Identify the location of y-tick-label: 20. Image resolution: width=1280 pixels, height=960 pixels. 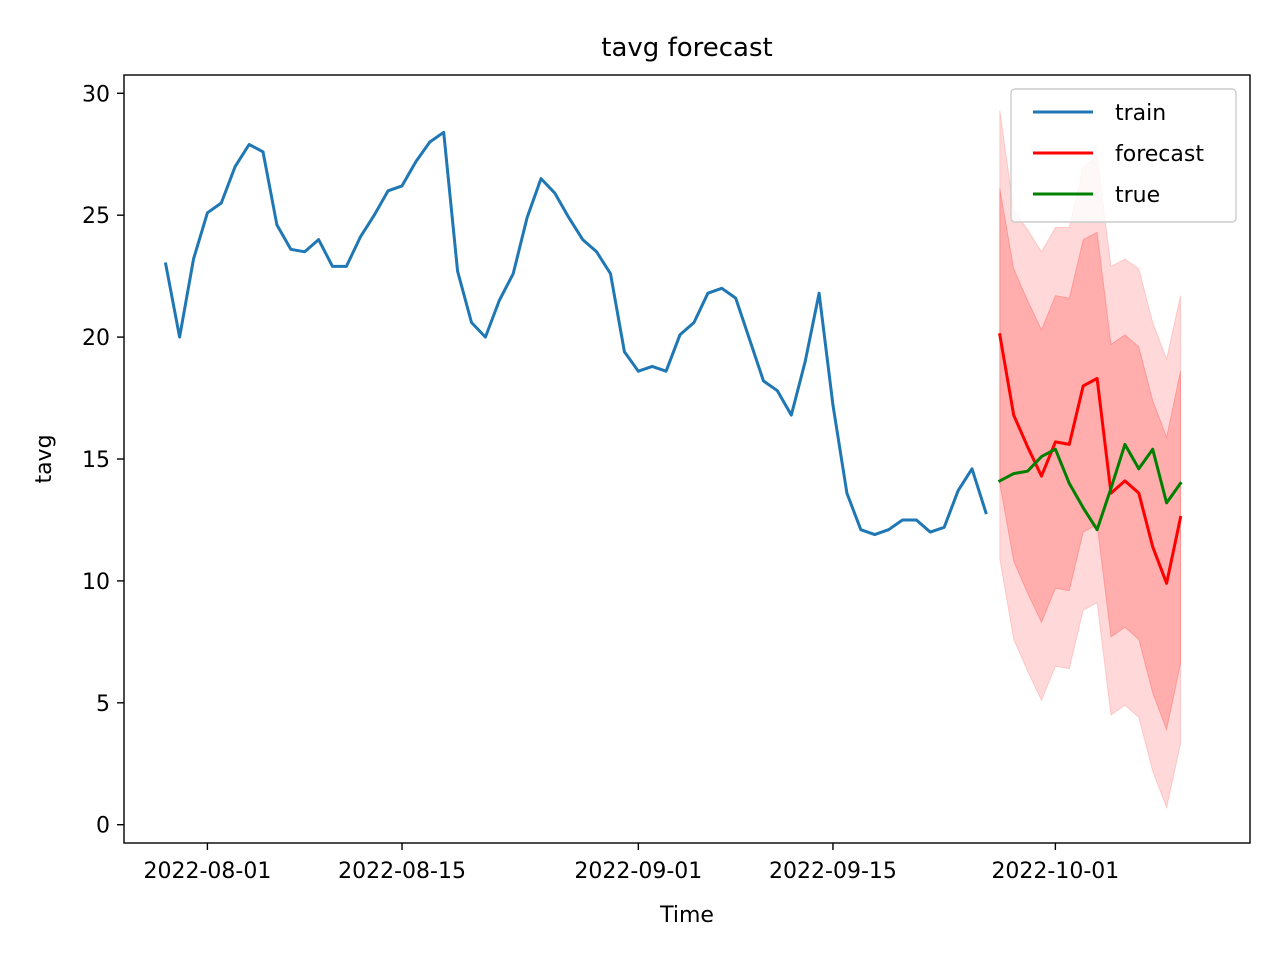
(96, 338).